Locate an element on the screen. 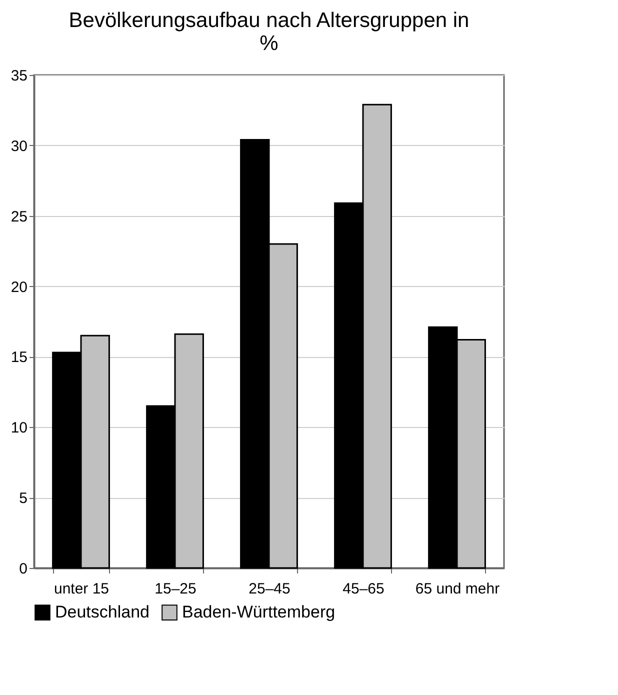 Image resolution: width=618 pixels, height=695 pixels. x-tick-label: unter 15 is located at coordinates (82, 589).